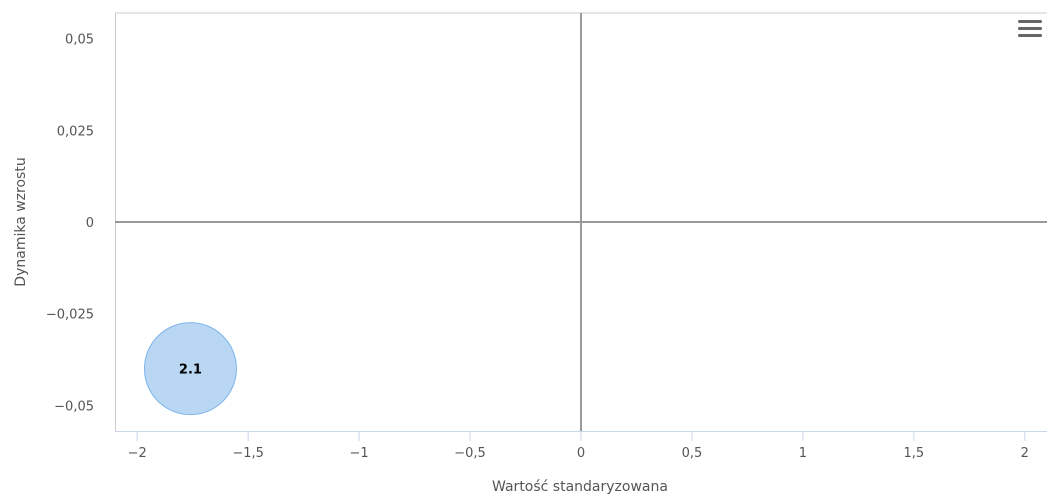 This screenshot has width=1047, height=495. Describe the element at coordinates (580, 487) in the screenshot. I see `x-axis-title: Wartość standaryzowana` at that location.